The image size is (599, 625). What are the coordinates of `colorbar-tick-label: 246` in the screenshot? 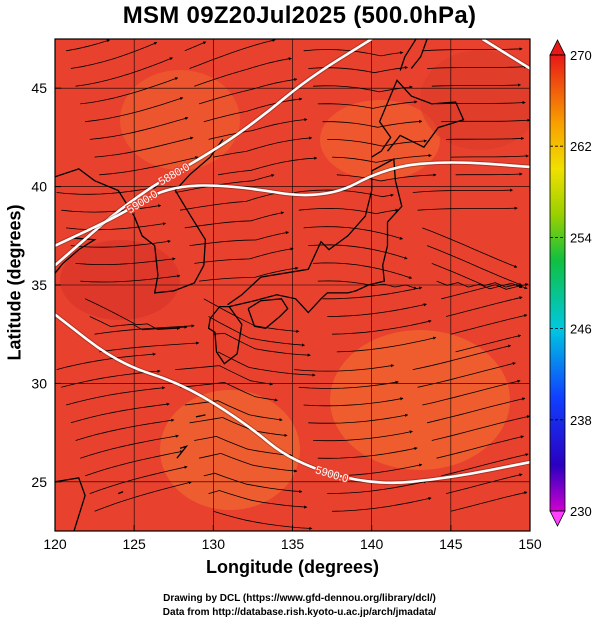 It's located at (581, 329).